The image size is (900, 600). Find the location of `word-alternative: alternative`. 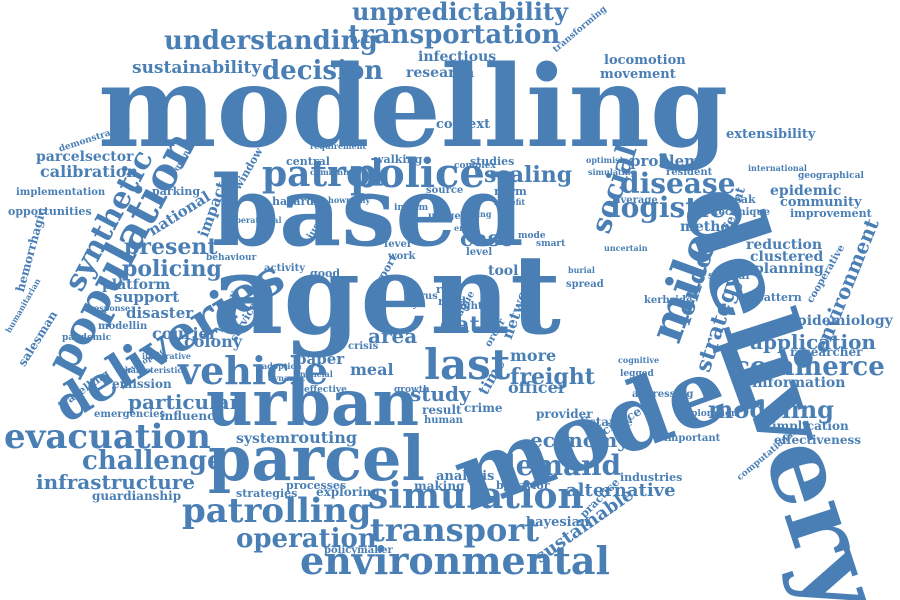

word-alternative: alternative is located at coordinates (621, 490).